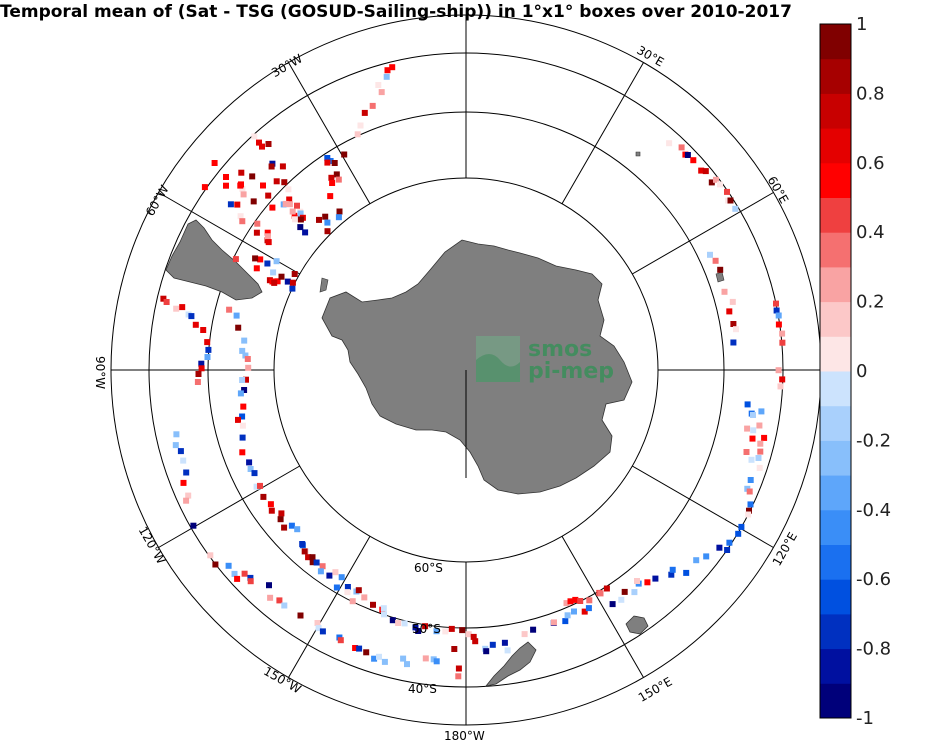  Describe the element at coordinates (870, 302) in the screenshot. I see `colorbar-tick-label: 0.2` at that location.